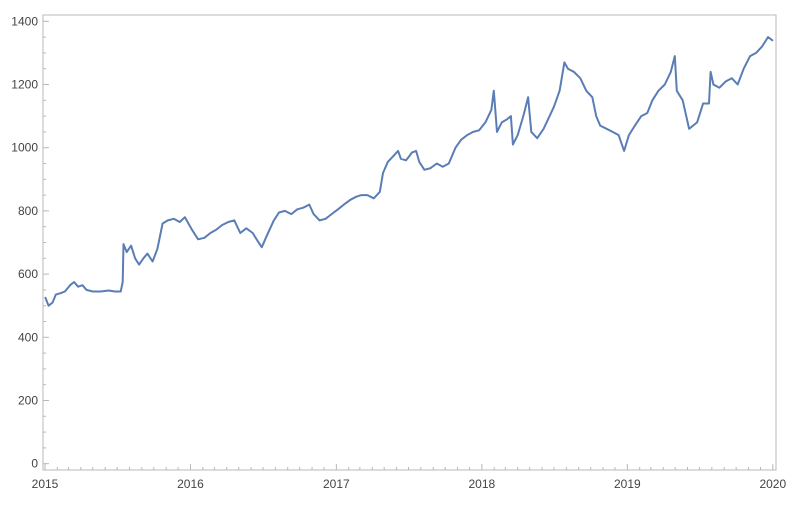 The image size is (800, 505). What do you see at coordinates (190, 484) in the screenshot?
I see `x-tick-label: 2016` at bounding box center [190, 484].